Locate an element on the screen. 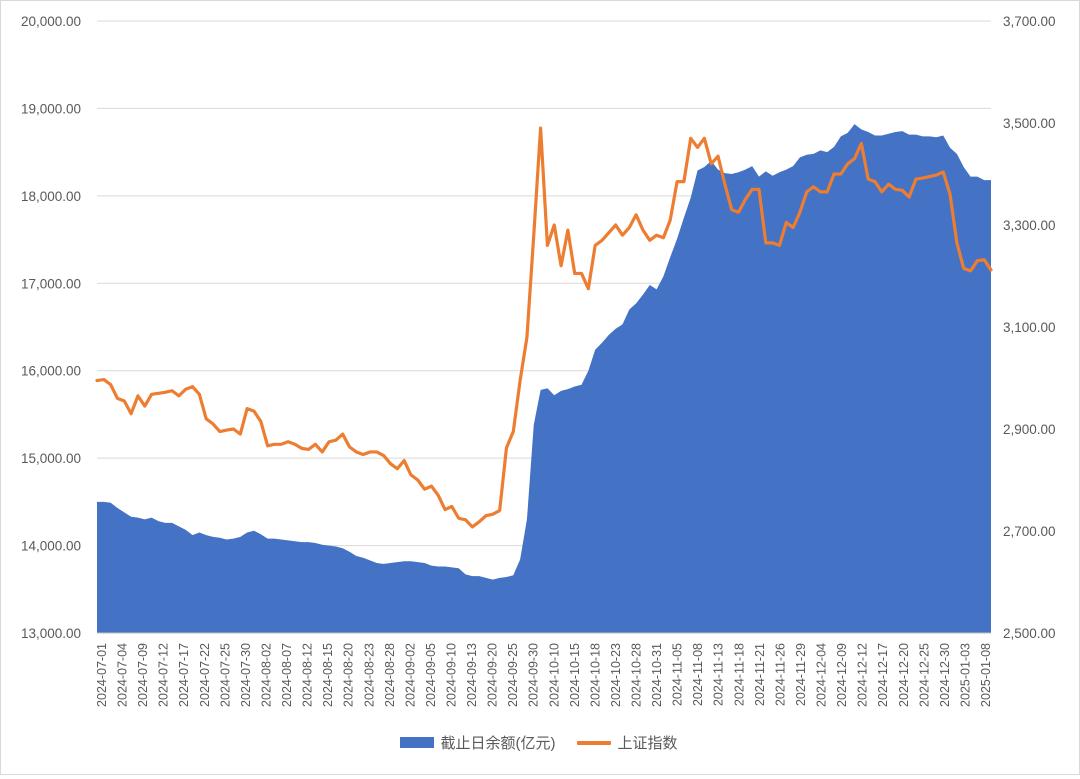  left-tick-label: 14,000.00 is located at coordinates (51, 546).